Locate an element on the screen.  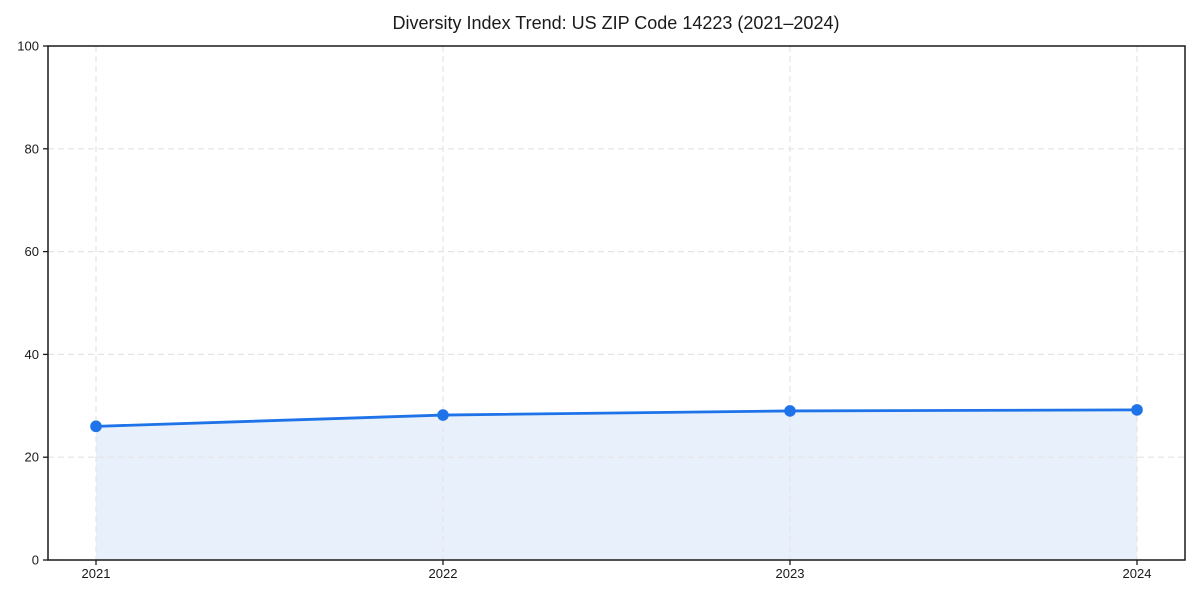
y-tick-label-20: 20 is located at coordinates (32, 457).